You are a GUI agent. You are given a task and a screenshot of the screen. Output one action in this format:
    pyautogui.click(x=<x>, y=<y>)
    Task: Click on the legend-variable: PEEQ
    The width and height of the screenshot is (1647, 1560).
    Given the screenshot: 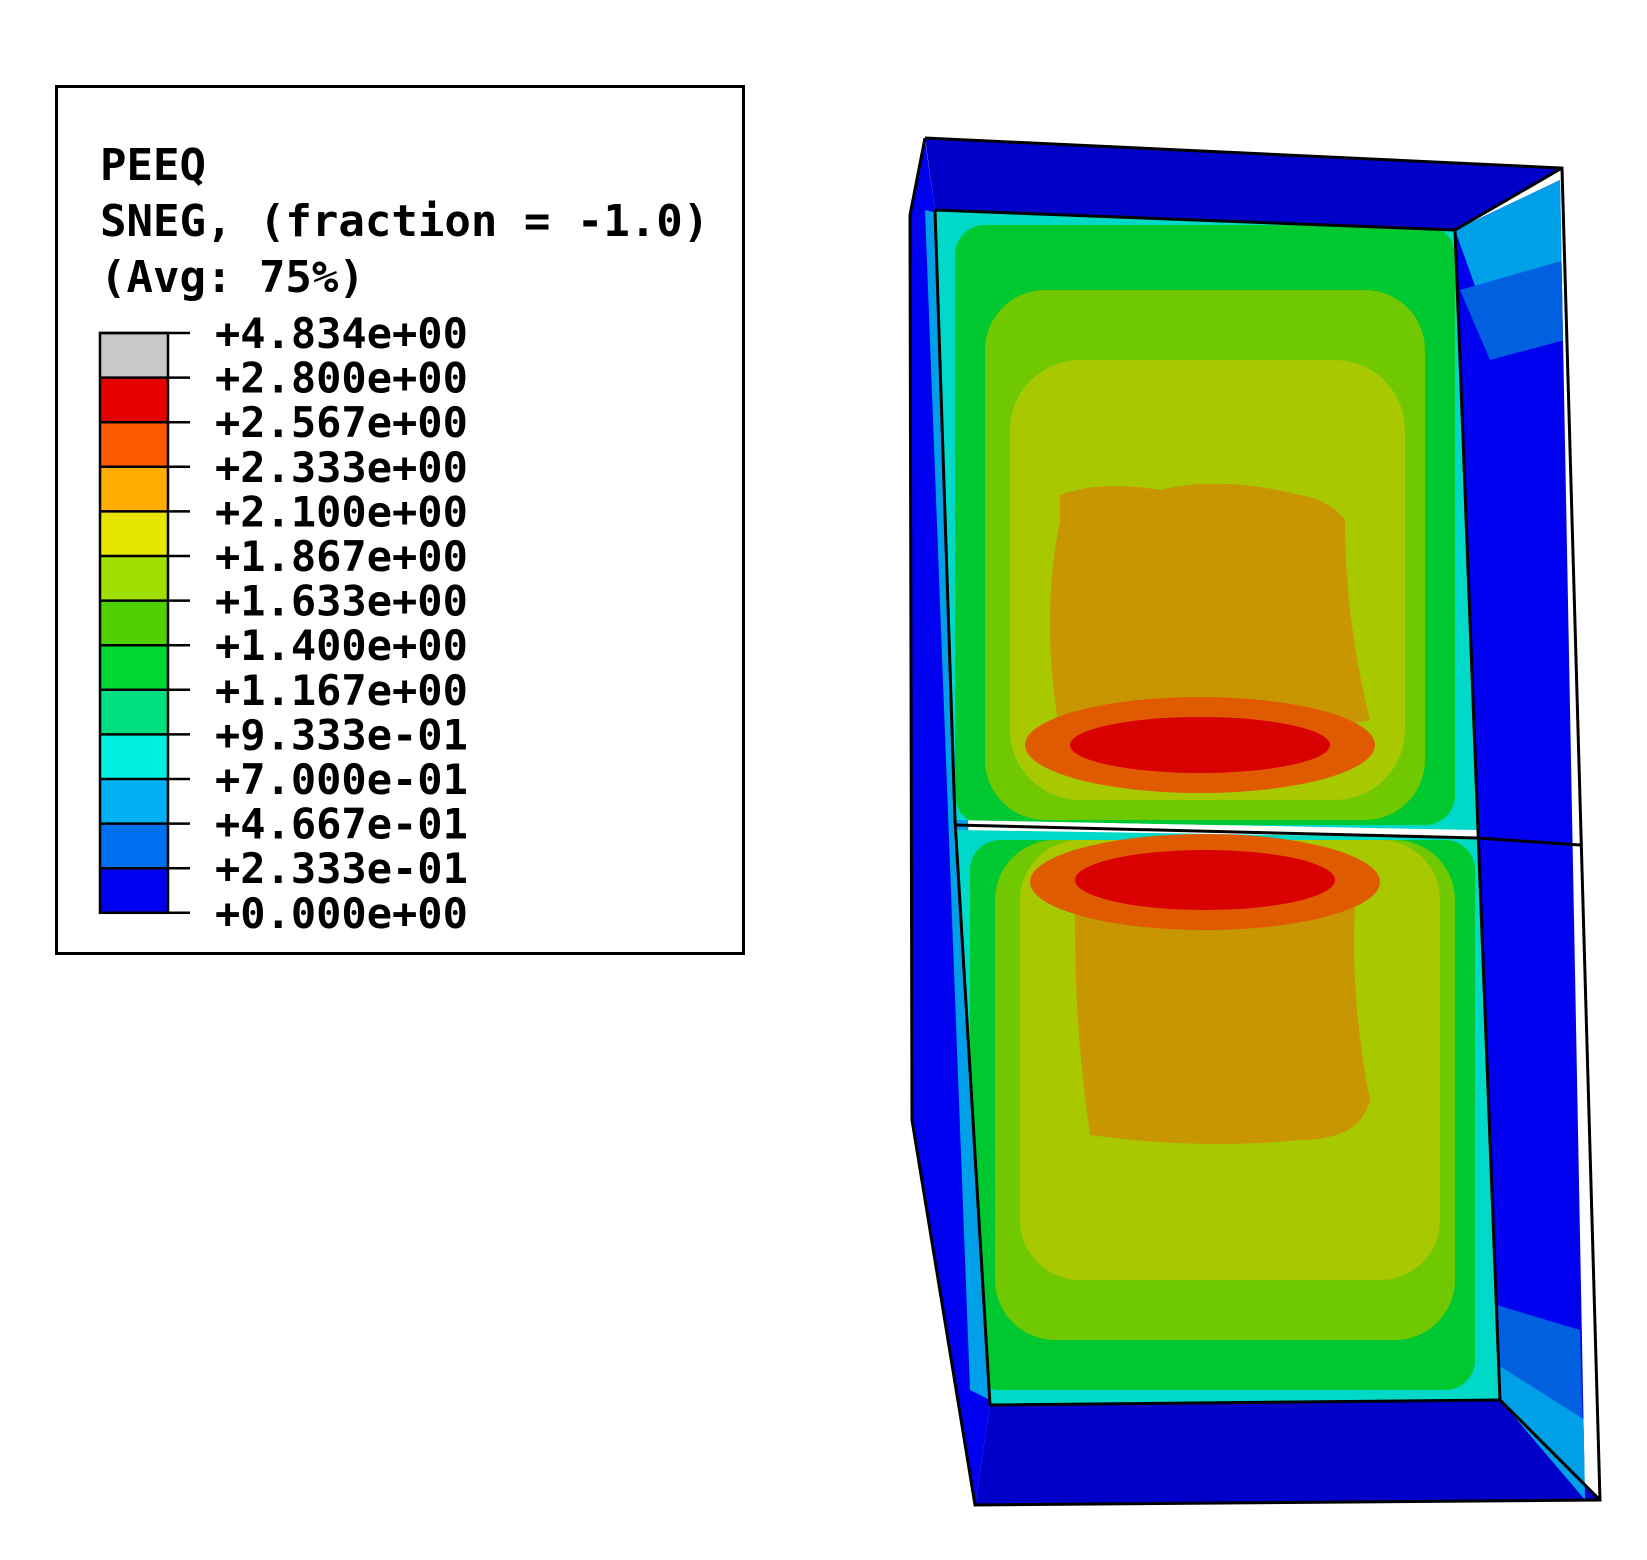 What is the action you would take?
    pyautogui.click(x=153, y=165)
    